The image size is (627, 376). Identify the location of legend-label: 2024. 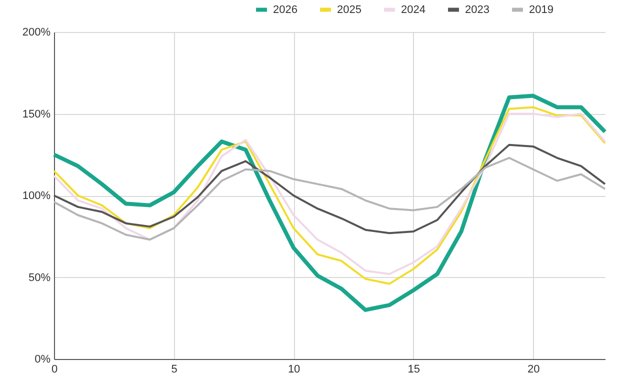
(413, 10).